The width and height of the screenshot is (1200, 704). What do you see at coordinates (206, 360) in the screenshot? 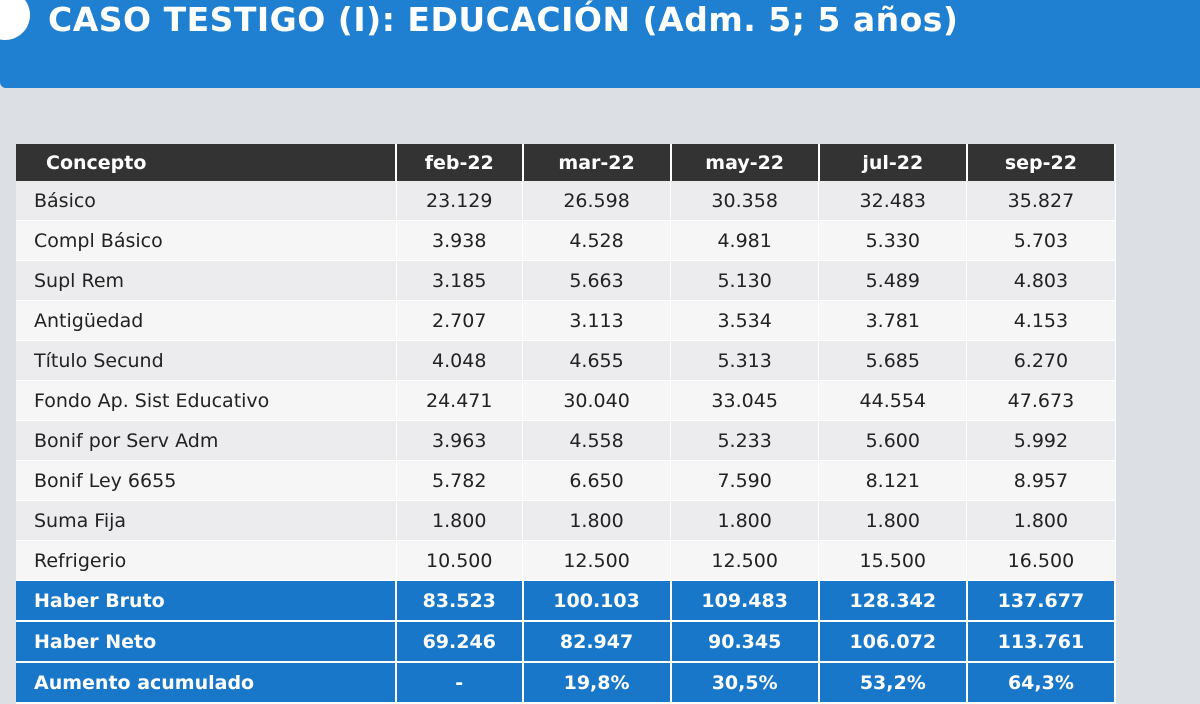
I see `row-label: Título Secund` at bounding box center [206, 360].